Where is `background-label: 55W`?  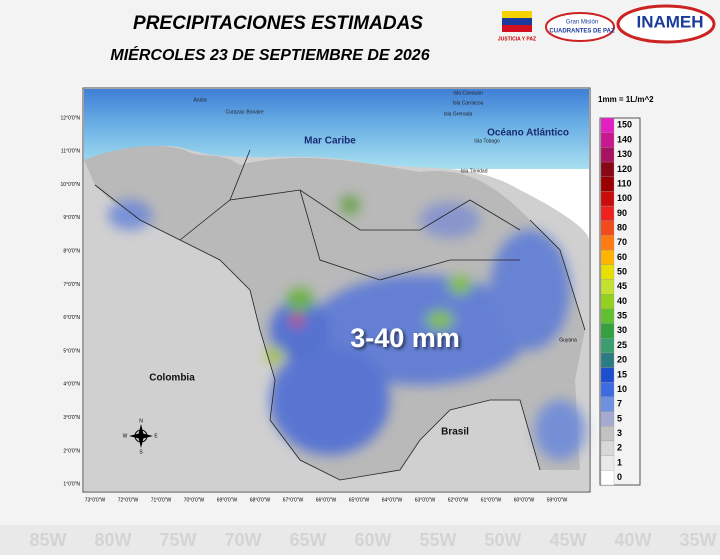
background-label: 55W is located at coordinates (437, 540).